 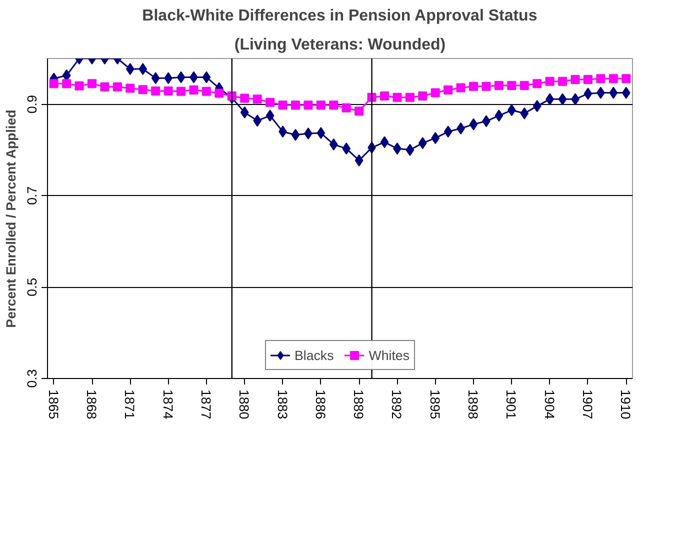 What do you see at coordinates (168, 405) in the screenshot?
I see `x-tick-label: 1874` at bounding box center [168, 405].